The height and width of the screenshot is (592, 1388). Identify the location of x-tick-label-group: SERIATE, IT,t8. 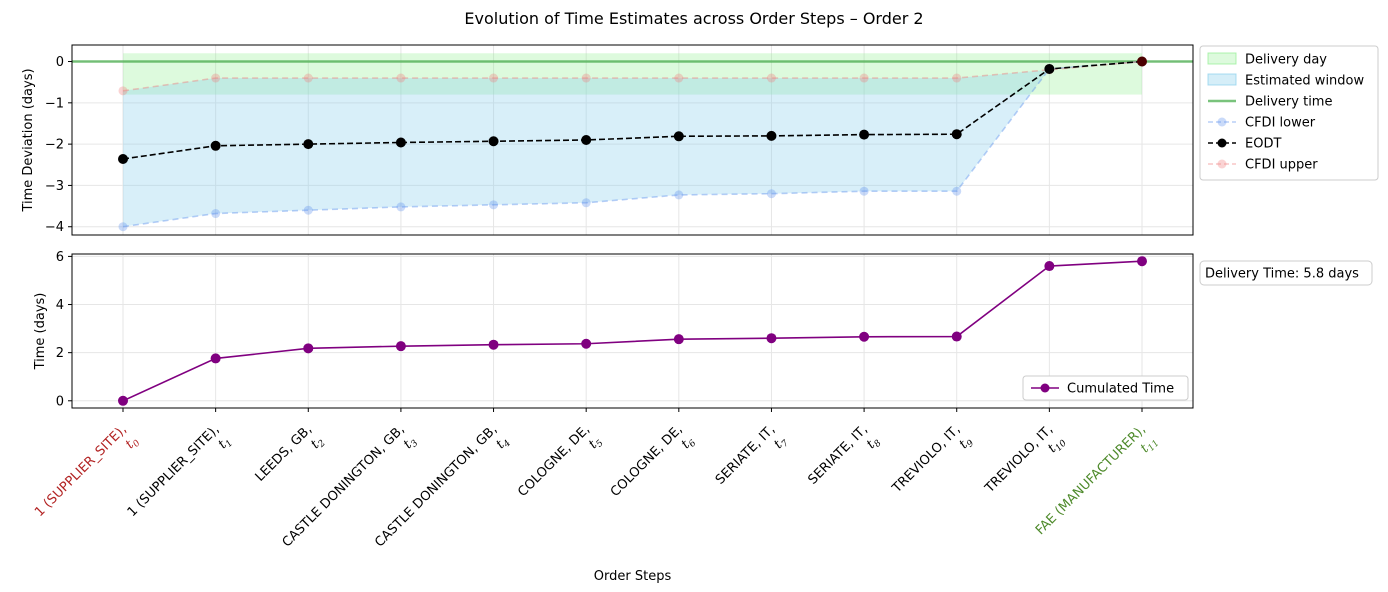
(844, 454).